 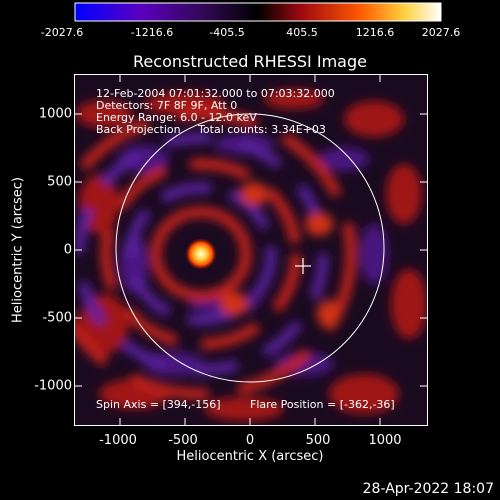 What do you see at coordinates (303, 266) in the screenshot?
I see `spin-axis-marker` at bounding box center [303, 266].